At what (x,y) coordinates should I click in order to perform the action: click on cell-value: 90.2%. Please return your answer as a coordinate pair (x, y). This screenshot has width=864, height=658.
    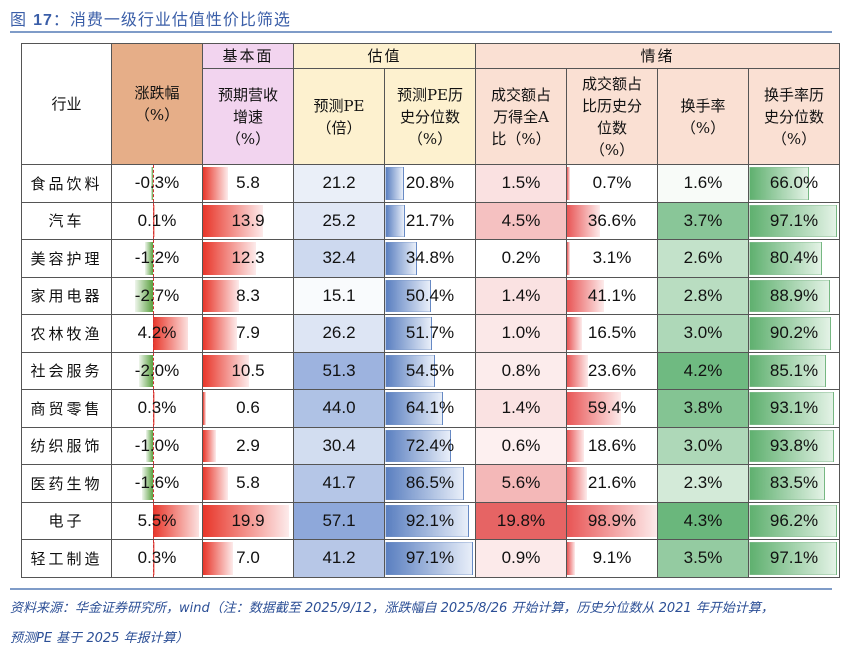
    Looking at the image, I should click on (794, 333).